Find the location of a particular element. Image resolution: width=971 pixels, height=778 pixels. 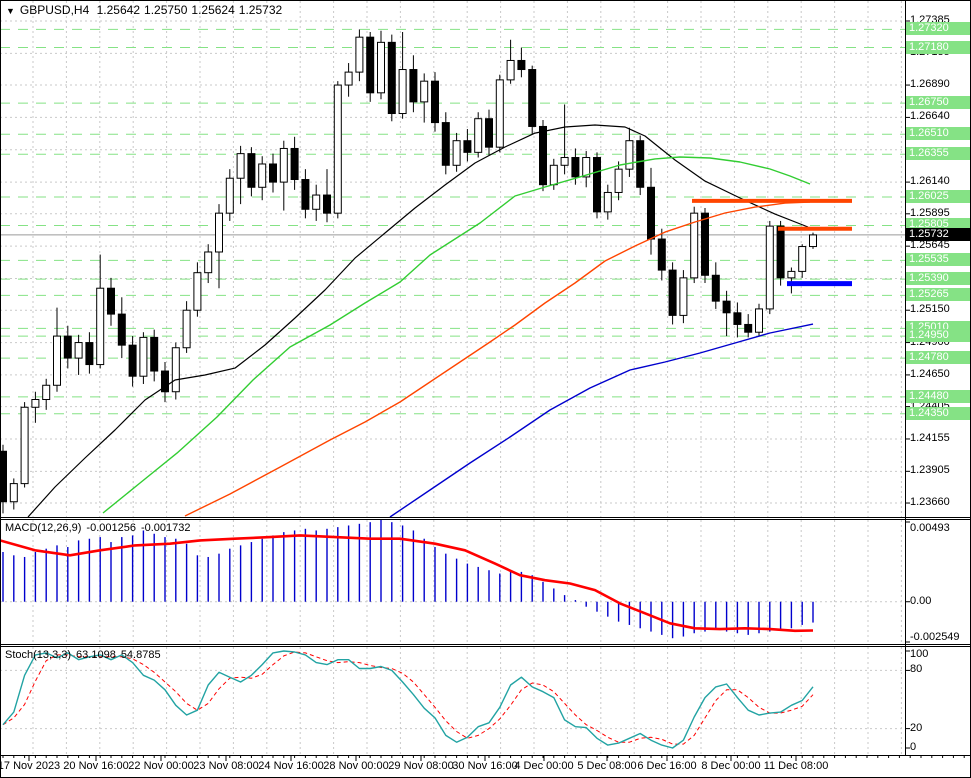

price-label: 1.23905 is located at coordinates (930, 470).